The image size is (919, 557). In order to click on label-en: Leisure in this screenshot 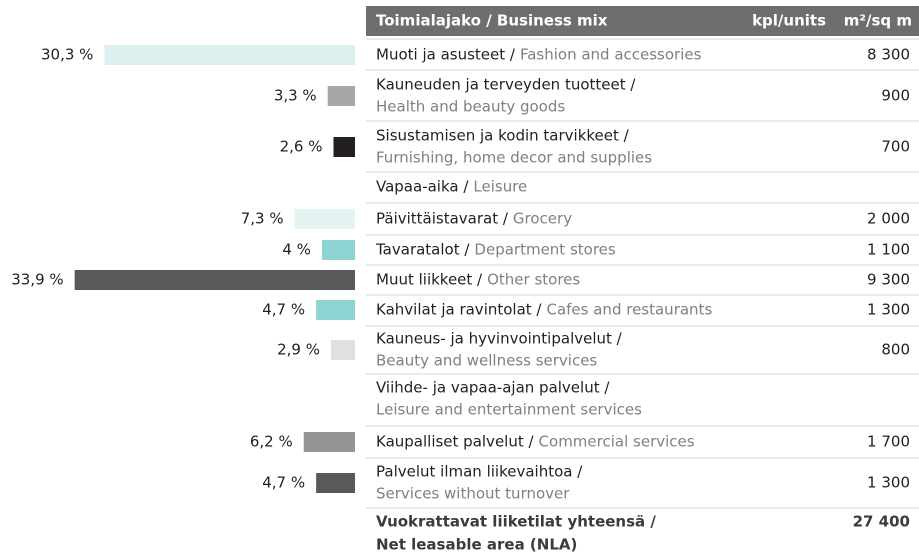, I will do `click(500, 187)`.